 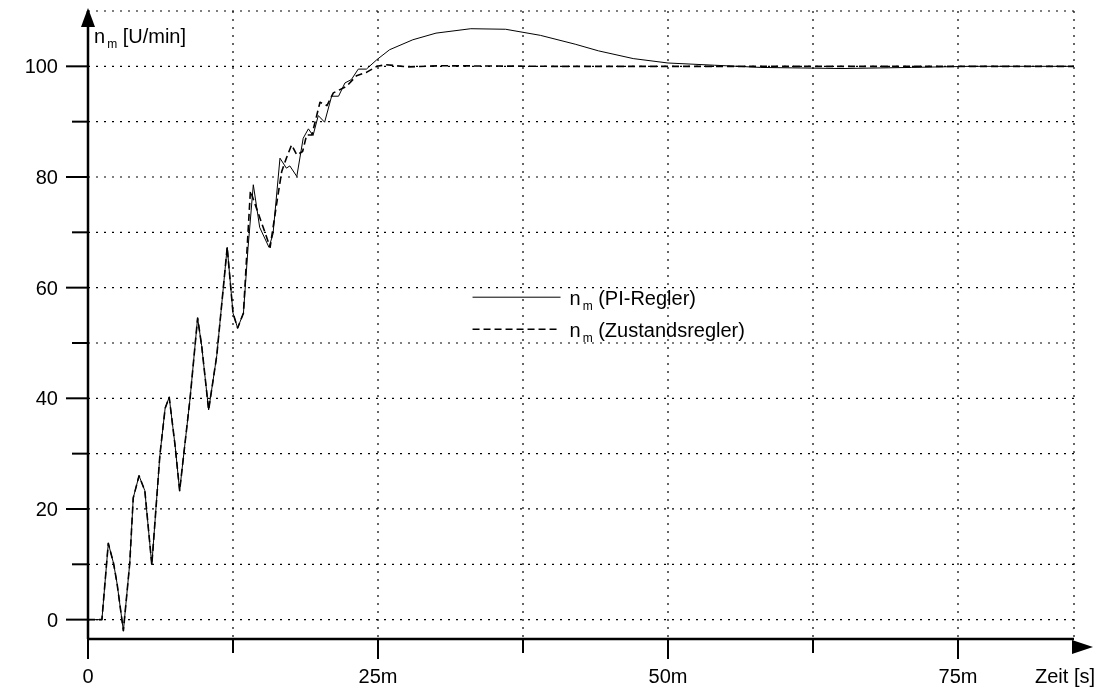 I want to click on y-tick-label: 0, so click(x=52, y=619).